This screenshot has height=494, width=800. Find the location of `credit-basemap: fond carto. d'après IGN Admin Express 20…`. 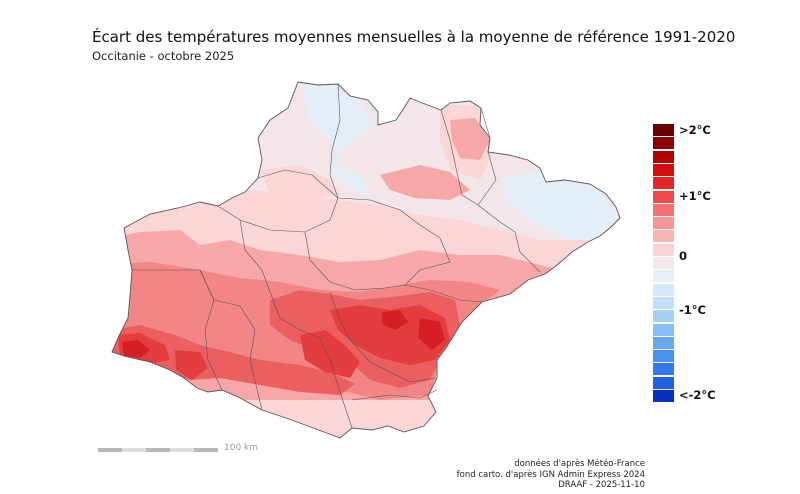

credit-basemap: fond carto. d'après IGN Admin Express 20… is located at coordinates (550, 474).